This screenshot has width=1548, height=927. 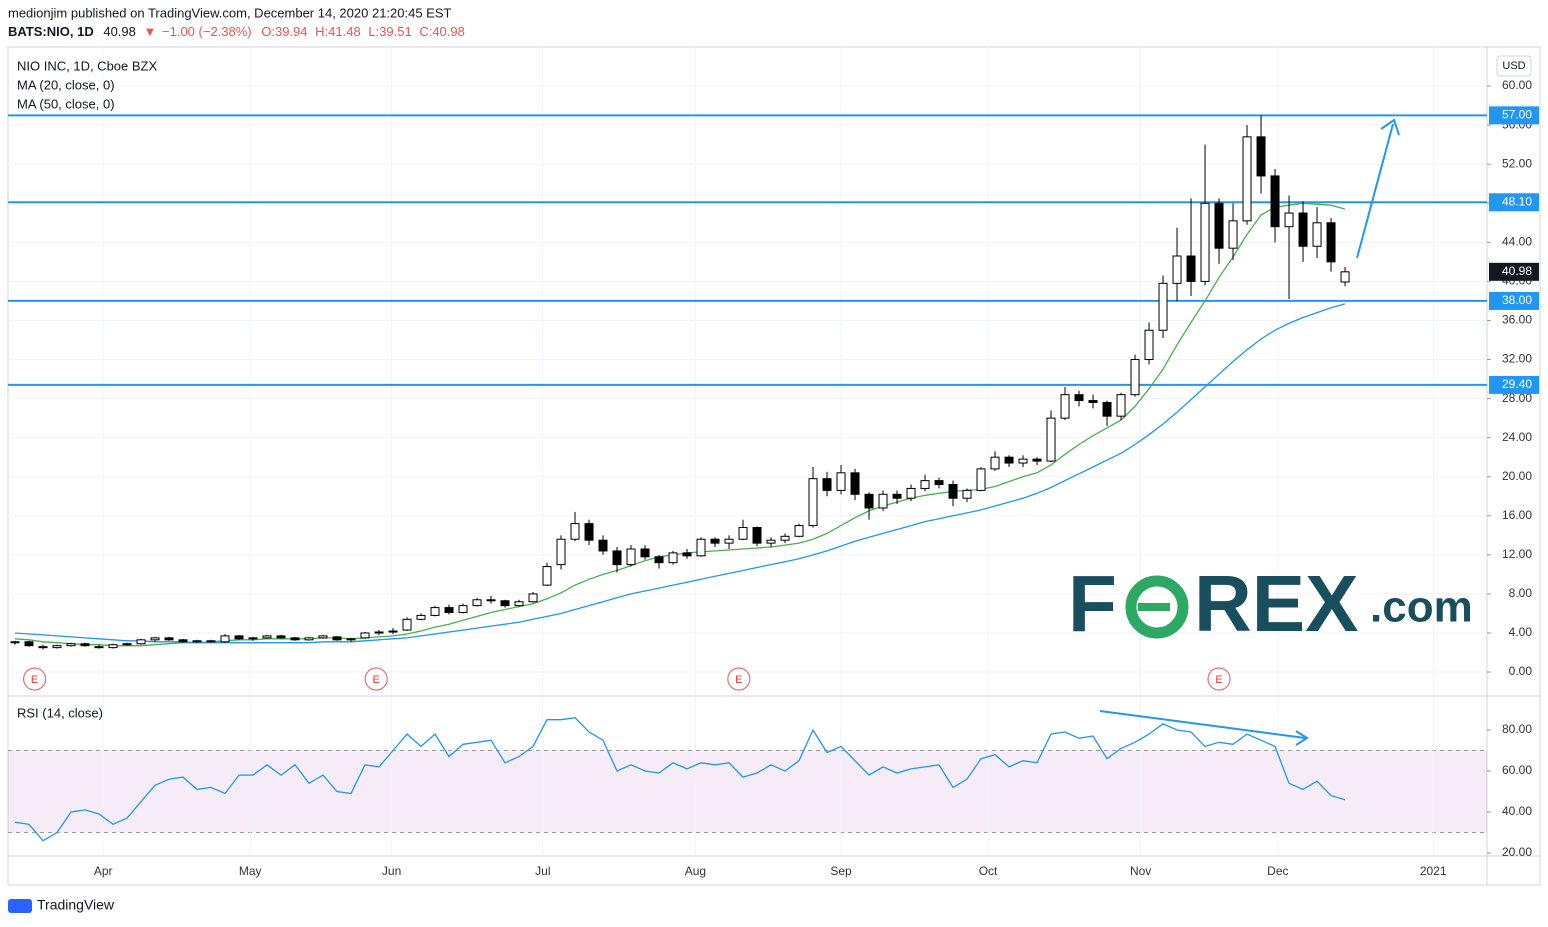 What do you see at coordinates (1302, 738) in the screenshot?
I see `divergence-head` at bounding box center [1302, 738].